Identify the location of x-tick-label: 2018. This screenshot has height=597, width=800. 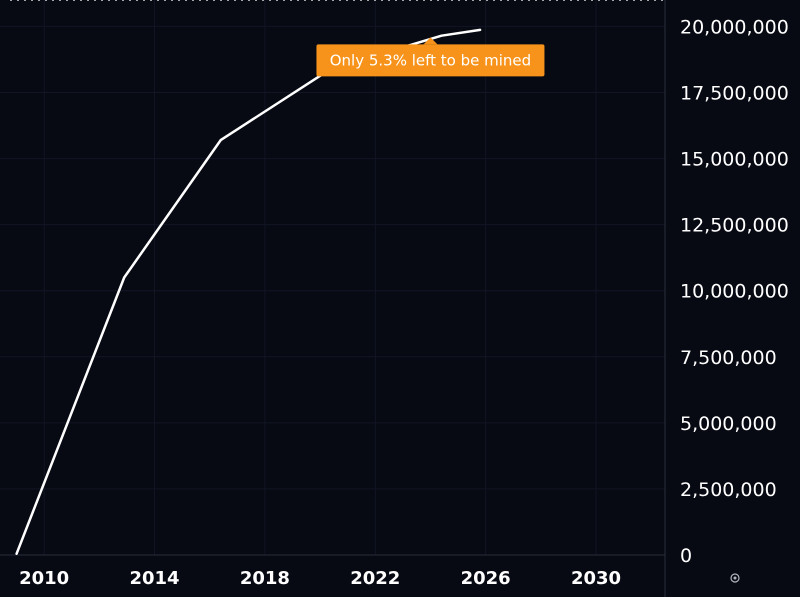
(265, 578).